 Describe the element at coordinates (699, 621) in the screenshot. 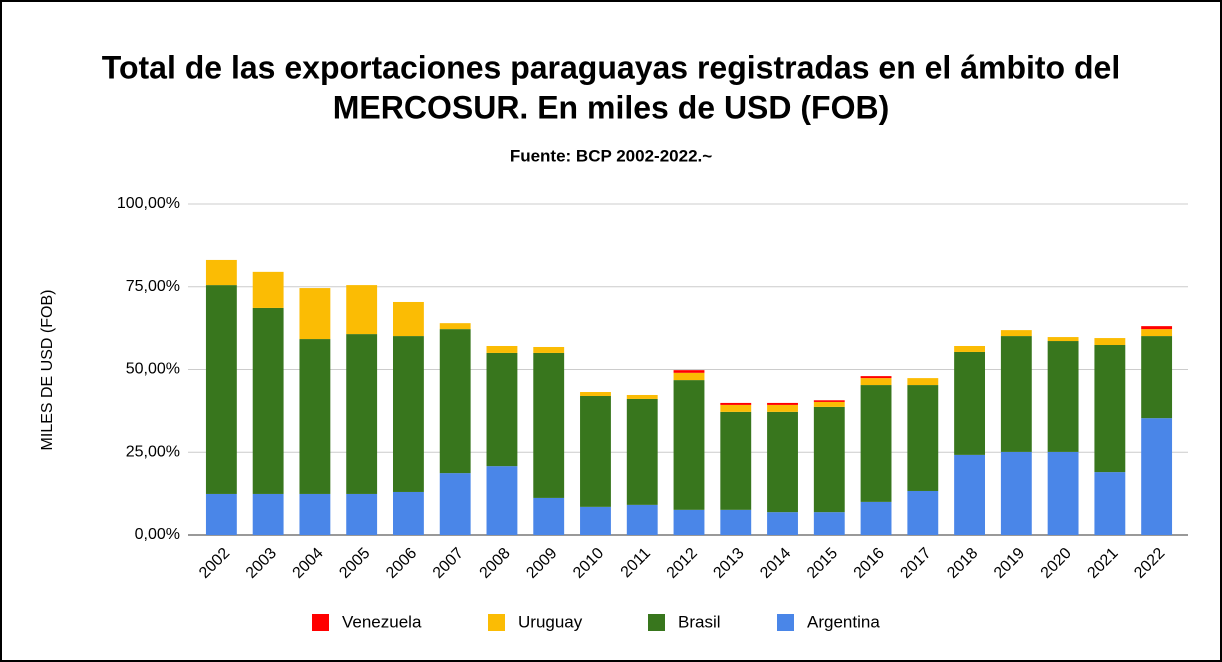

I see `legend-label: Brasil` at that location.